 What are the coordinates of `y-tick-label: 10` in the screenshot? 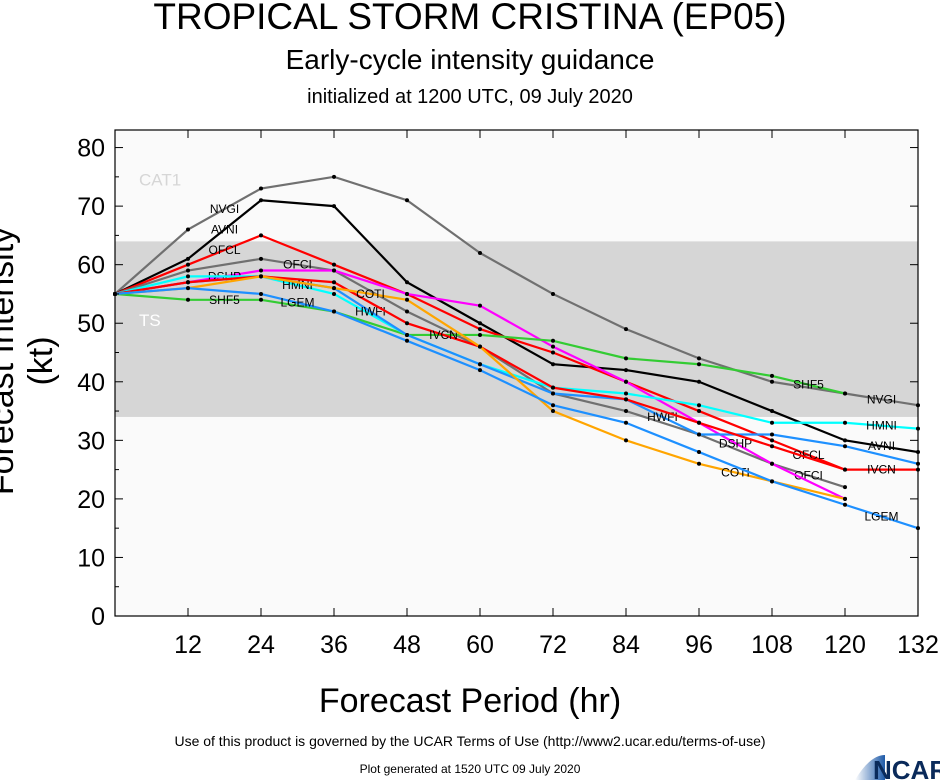 It's located at (91, 558).